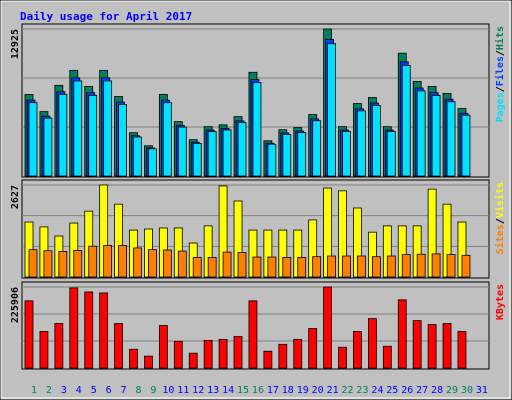 The width and height of the screenshot is (512, 400). What do you see at coordinates (407, 390) in the screenshot?
I see `x-tick-label: 26` at bounding box center [407, 390].